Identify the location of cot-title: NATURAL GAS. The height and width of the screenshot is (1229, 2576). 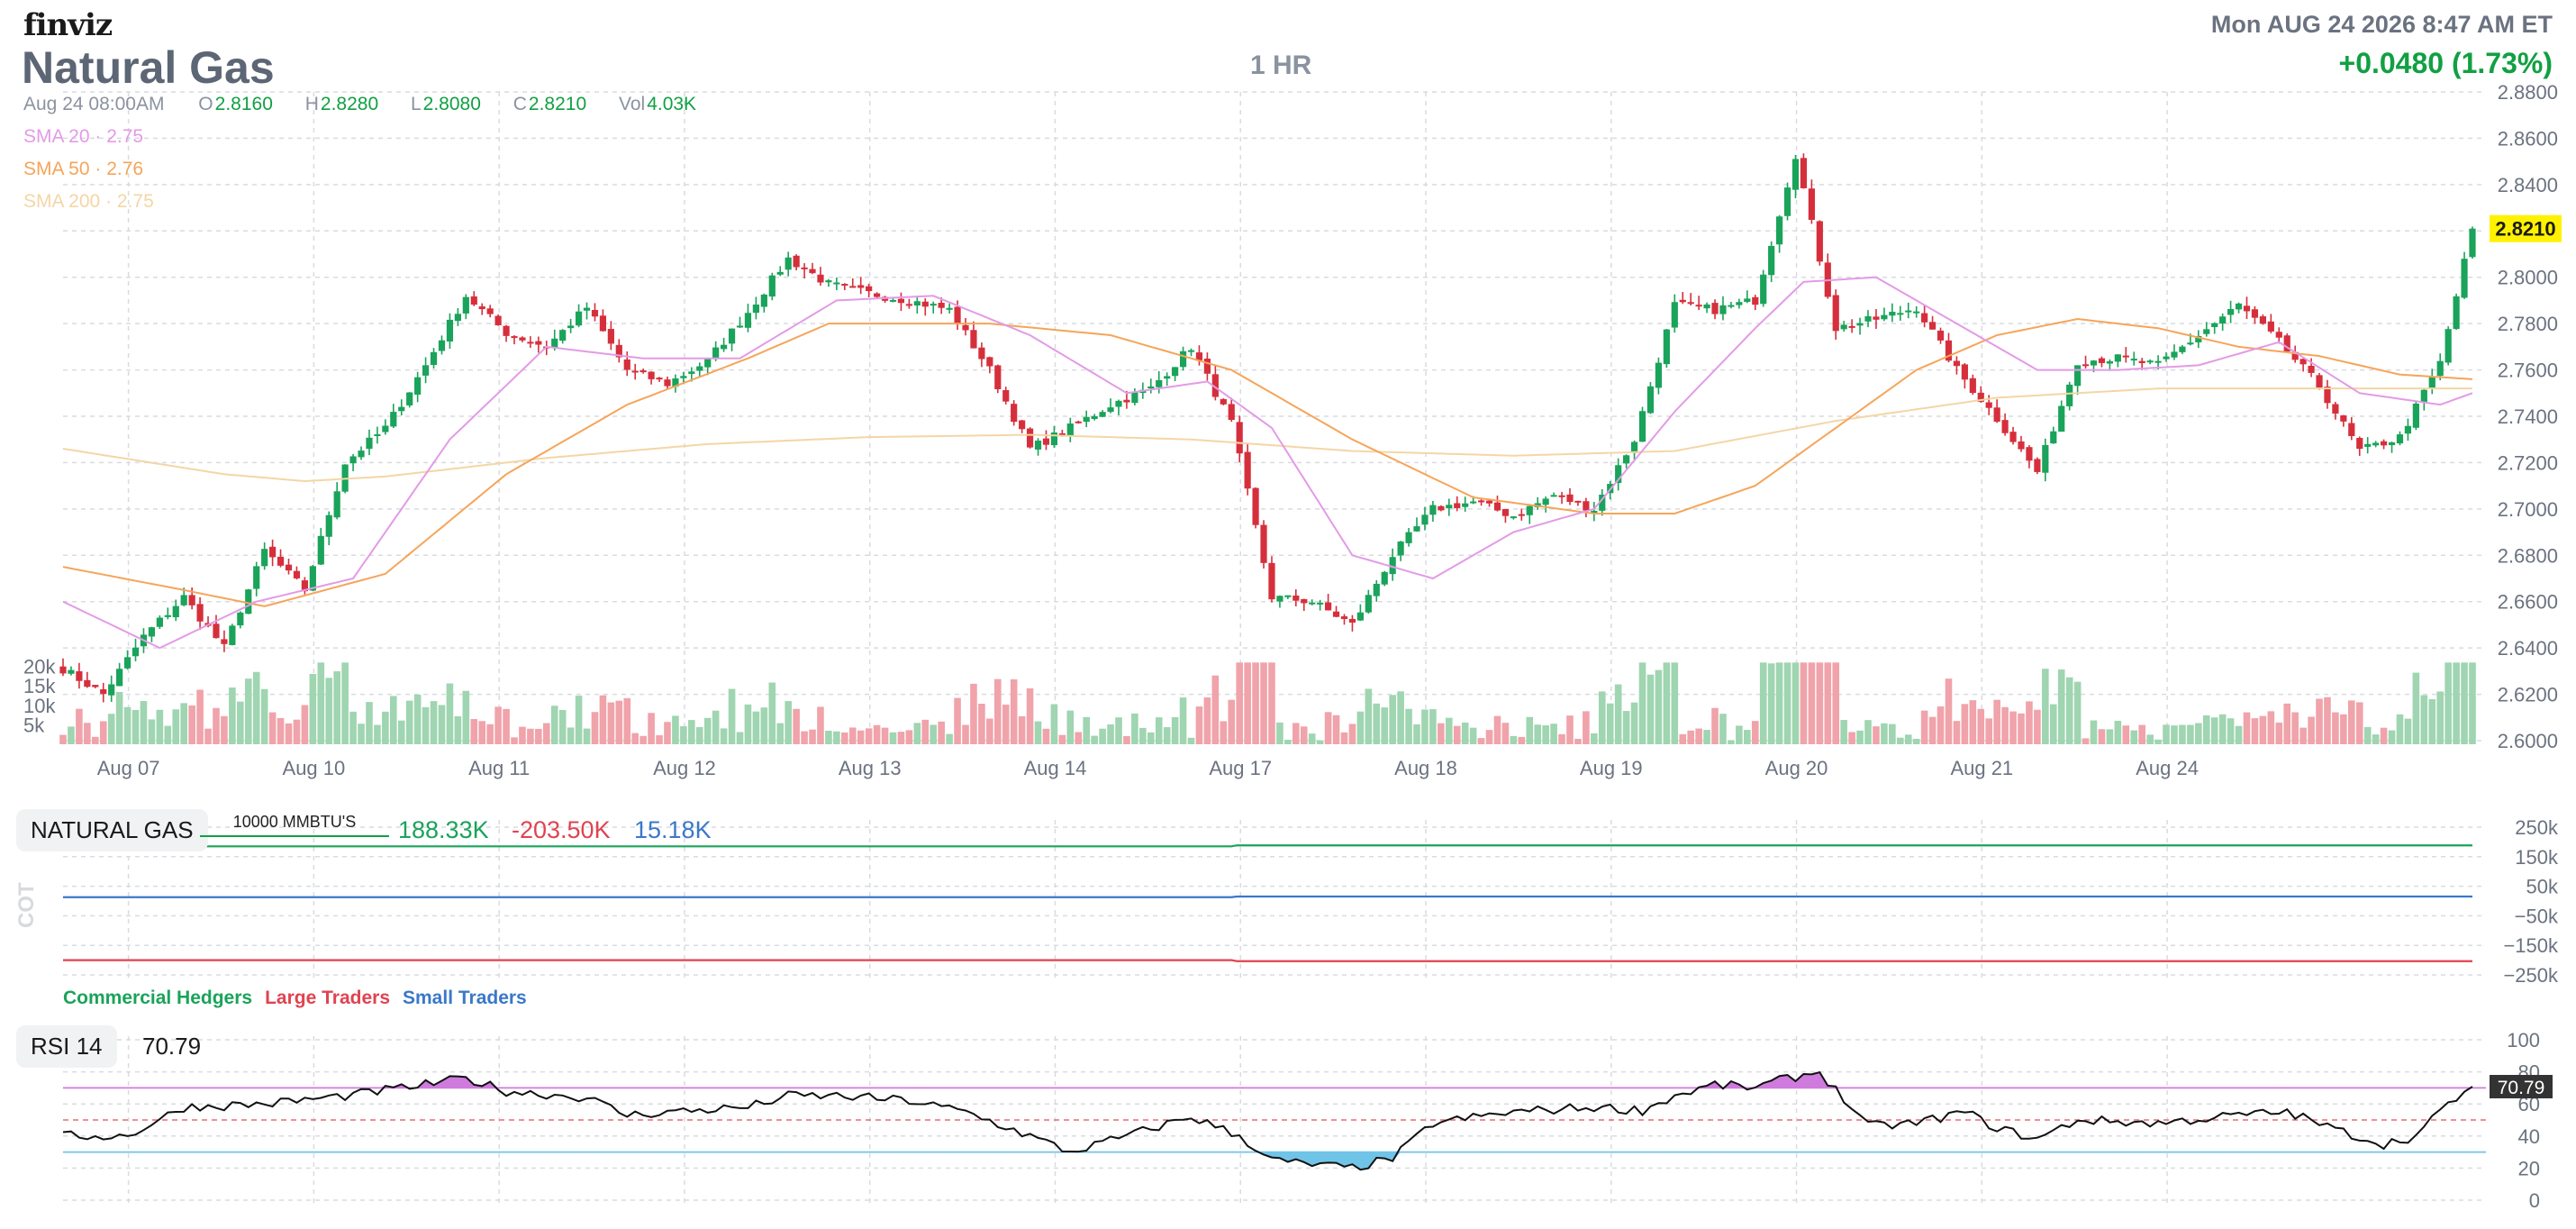
(112, 830).